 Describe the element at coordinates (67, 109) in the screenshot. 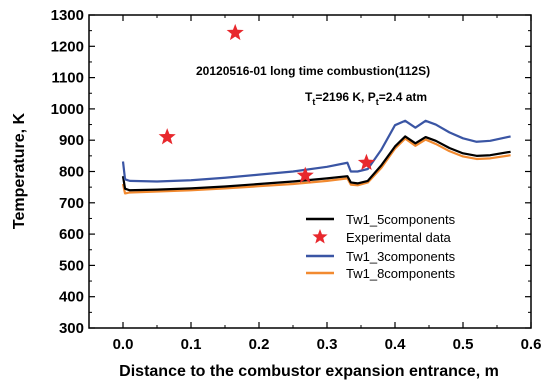

I see `y-tick-label: 1000` at that location.